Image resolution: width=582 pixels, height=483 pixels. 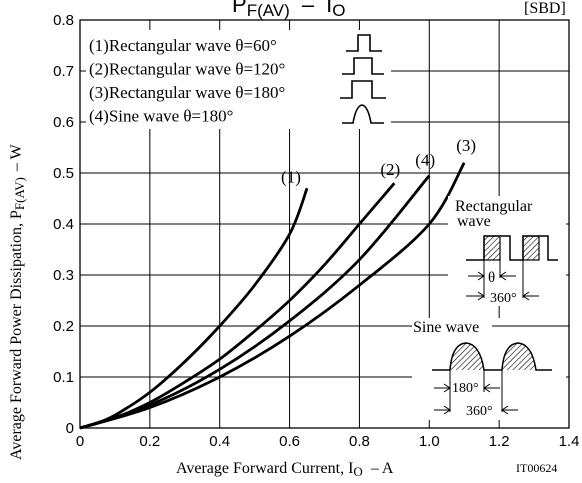 I want to click on y-tick-label: 0.5, so click(x=63, y=173).